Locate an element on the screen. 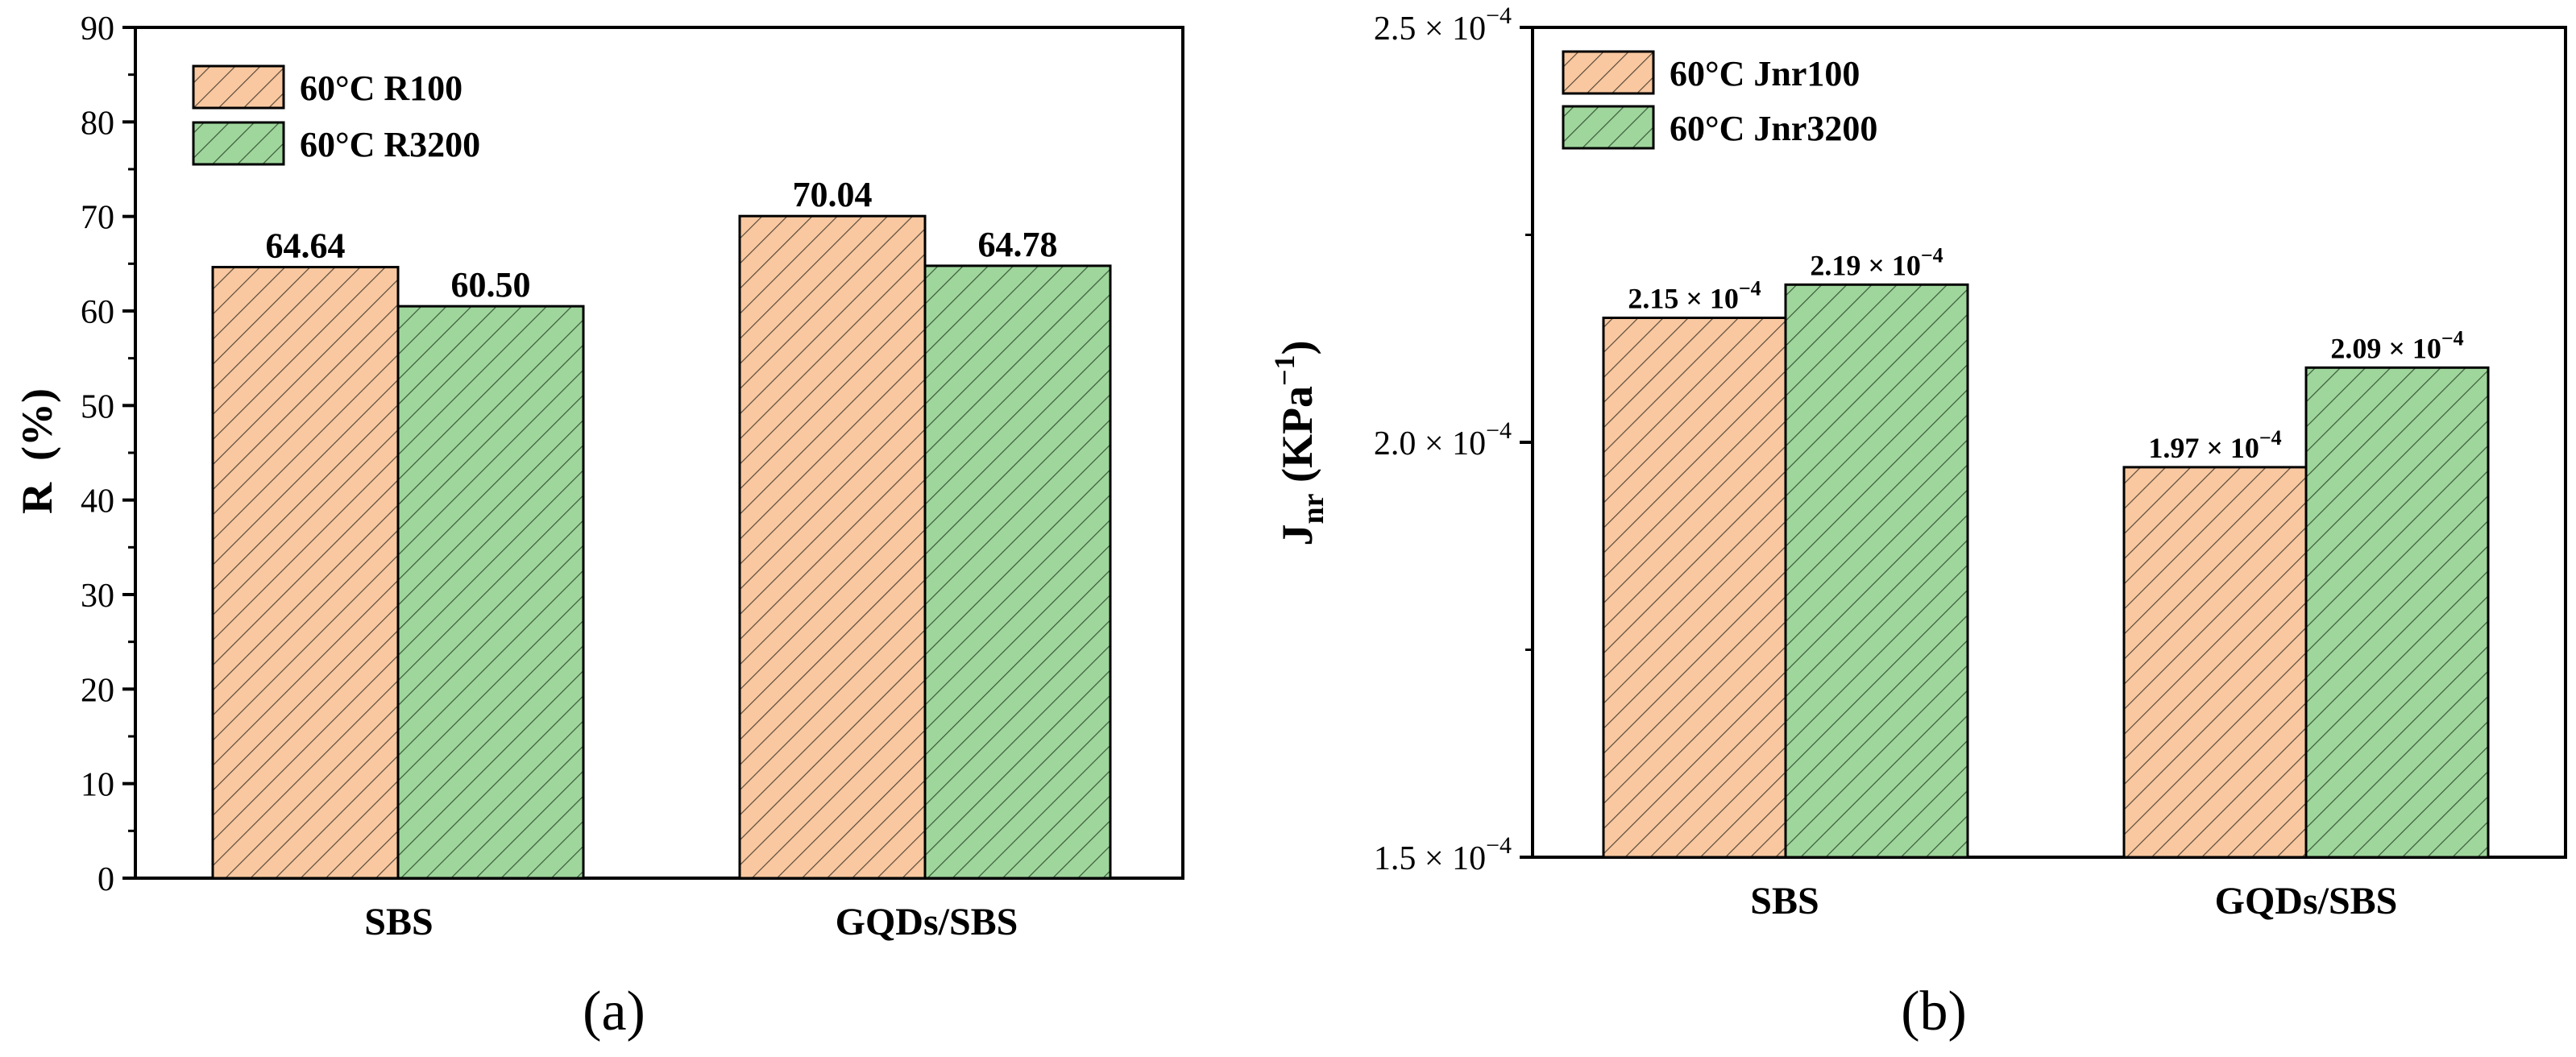 The image size is (2576, 1057). data-label: 64.64 is located at coordinates (306, 246).